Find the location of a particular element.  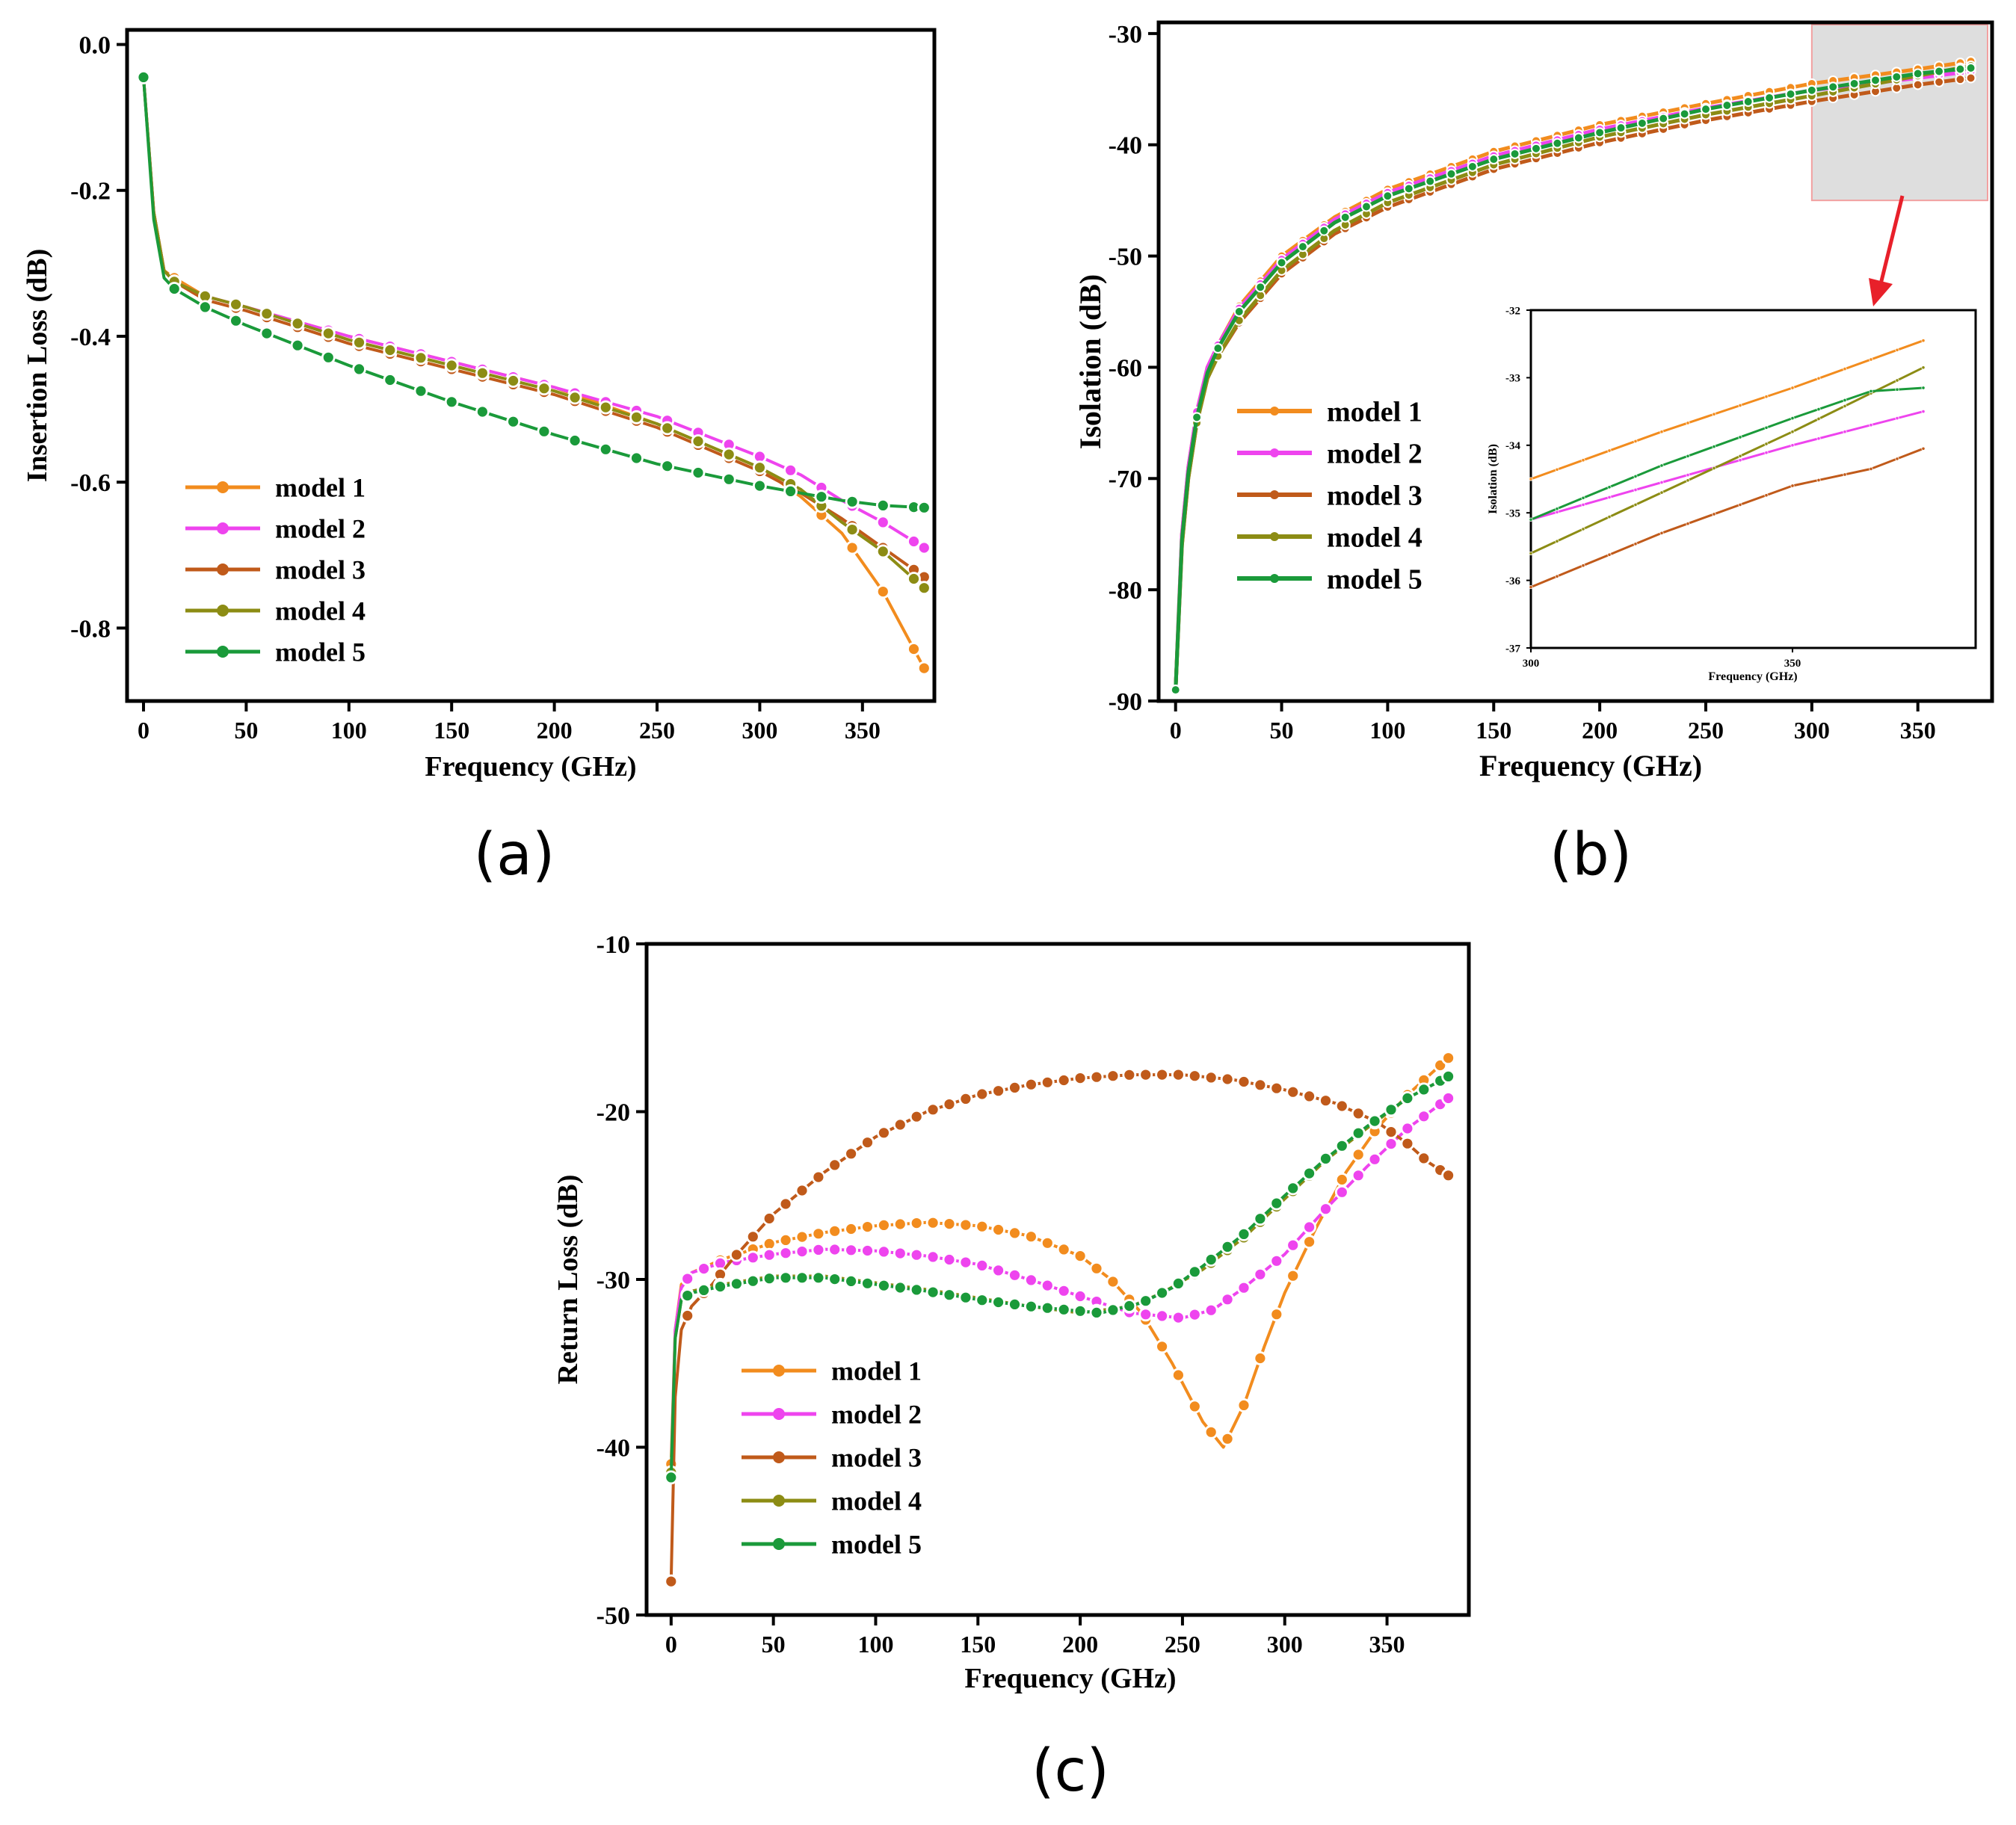

panel-c-legend: model 1 model 2 model 3 model 4 model 5 is located at coordinates (832, 1458).